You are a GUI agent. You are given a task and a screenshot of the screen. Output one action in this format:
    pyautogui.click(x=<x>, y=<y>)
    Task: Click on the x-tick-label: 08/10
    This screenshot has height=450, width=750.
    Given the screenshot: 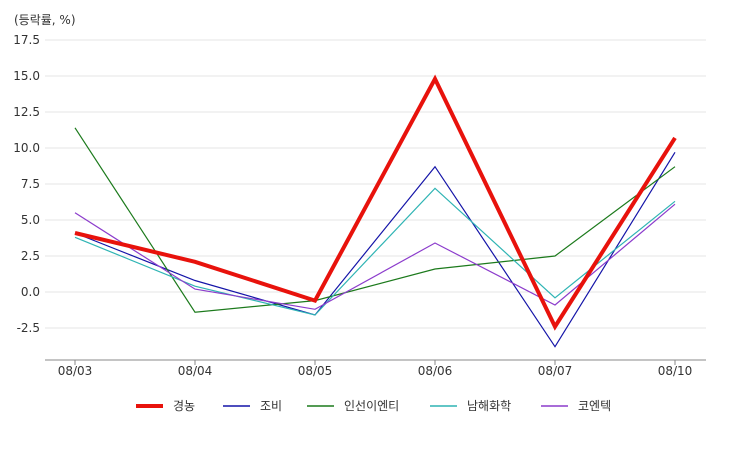 What is the action you would take?
    pyautogui.click(x=675, y=371)
    